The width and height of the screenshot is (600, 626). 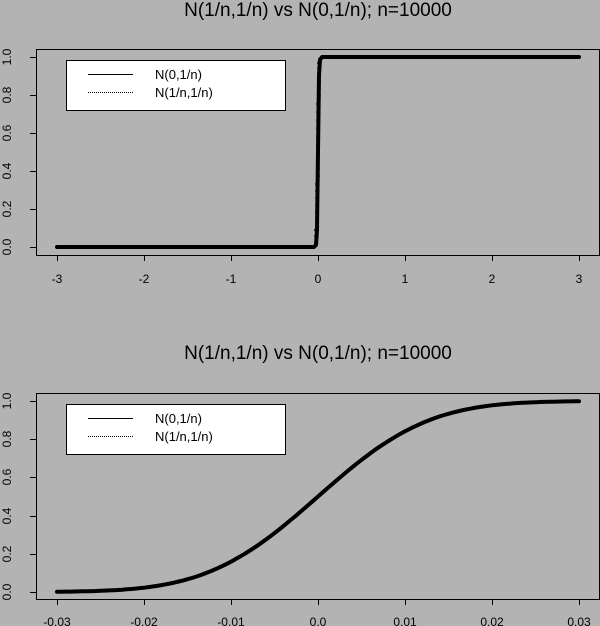 What do you see at coordinates (492, 279) in the screenshot?
I see `x-tick-label: 2` at bounding box center [492, 279].